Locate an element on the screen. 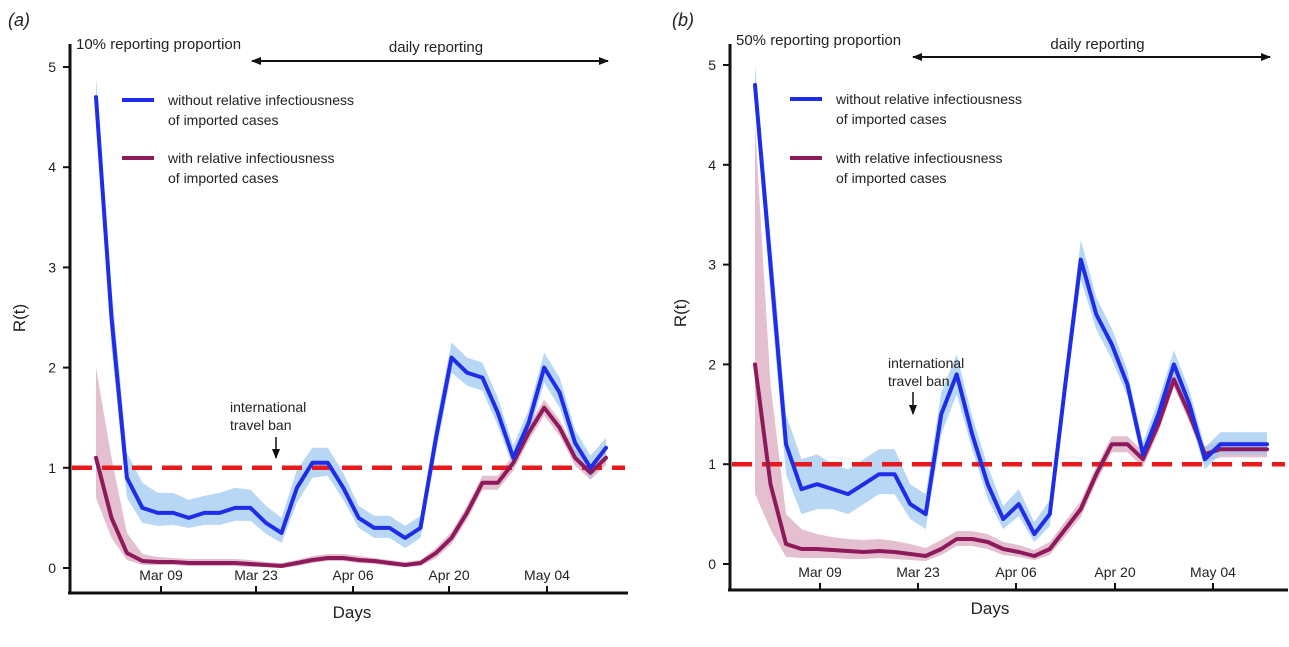 Image resolution: width=1289 pixels, height=647 pixels. y-axis-title: R(t) is located at coordinates (19, 318).